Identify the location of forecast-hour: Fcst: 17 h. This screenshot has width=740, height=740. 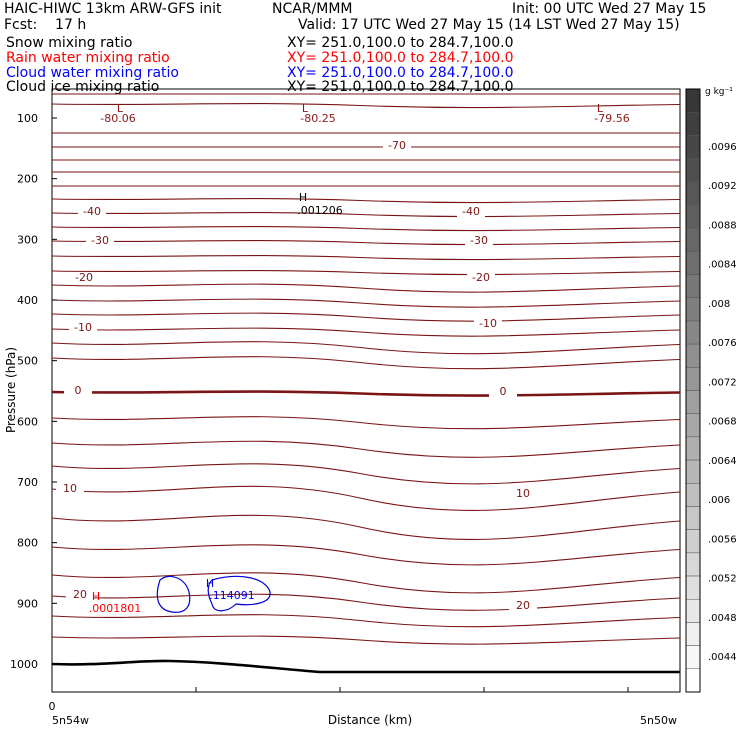
(45, 25).